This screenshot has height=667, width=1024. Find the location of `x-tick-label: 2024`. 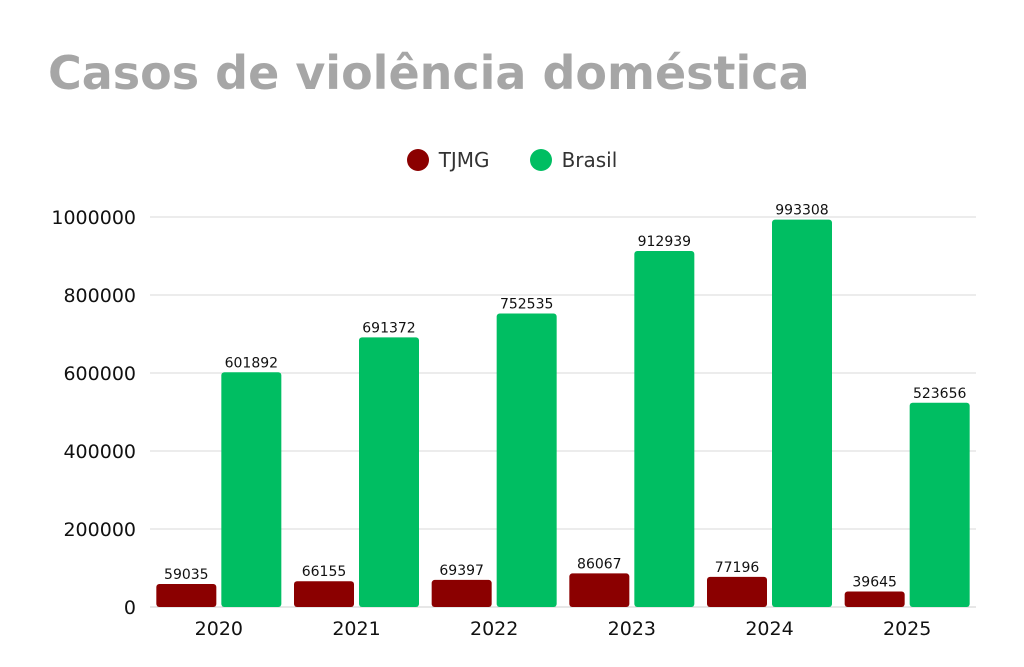

x-tick-label: 2024 is located at coordinates (769, 629).